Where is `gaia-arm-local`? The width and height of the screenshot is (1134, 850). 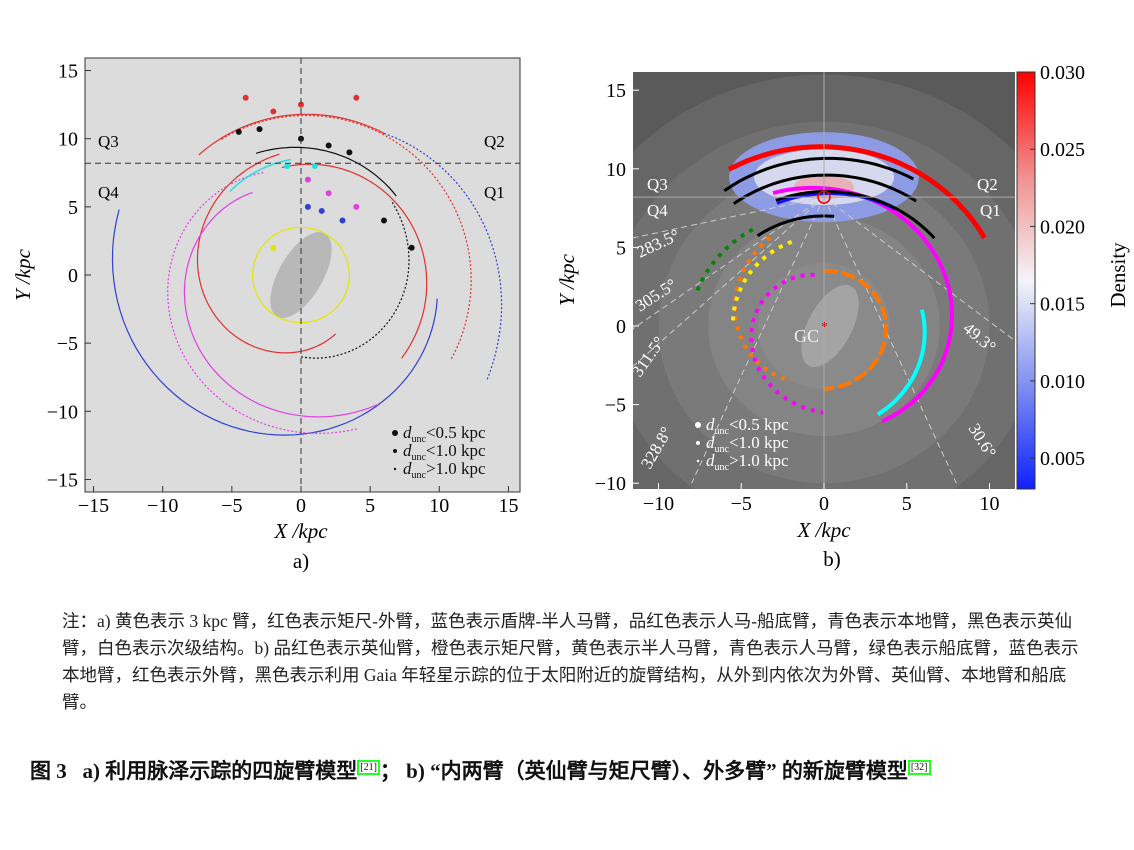 gaia-arm-local is located at coordinates (855, 215).